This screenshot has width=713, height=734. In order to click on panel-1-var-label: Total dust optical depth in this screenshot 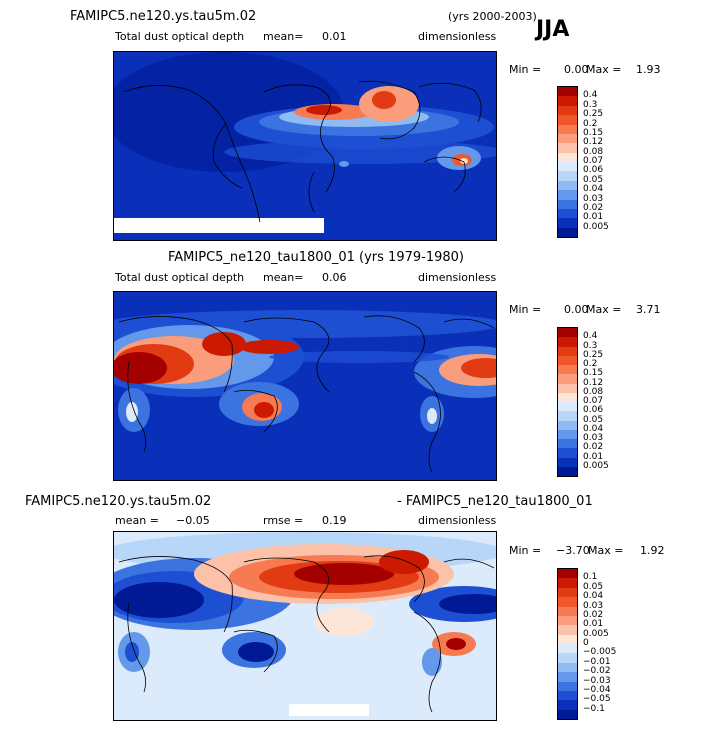, I will do `click(180, 36)`.